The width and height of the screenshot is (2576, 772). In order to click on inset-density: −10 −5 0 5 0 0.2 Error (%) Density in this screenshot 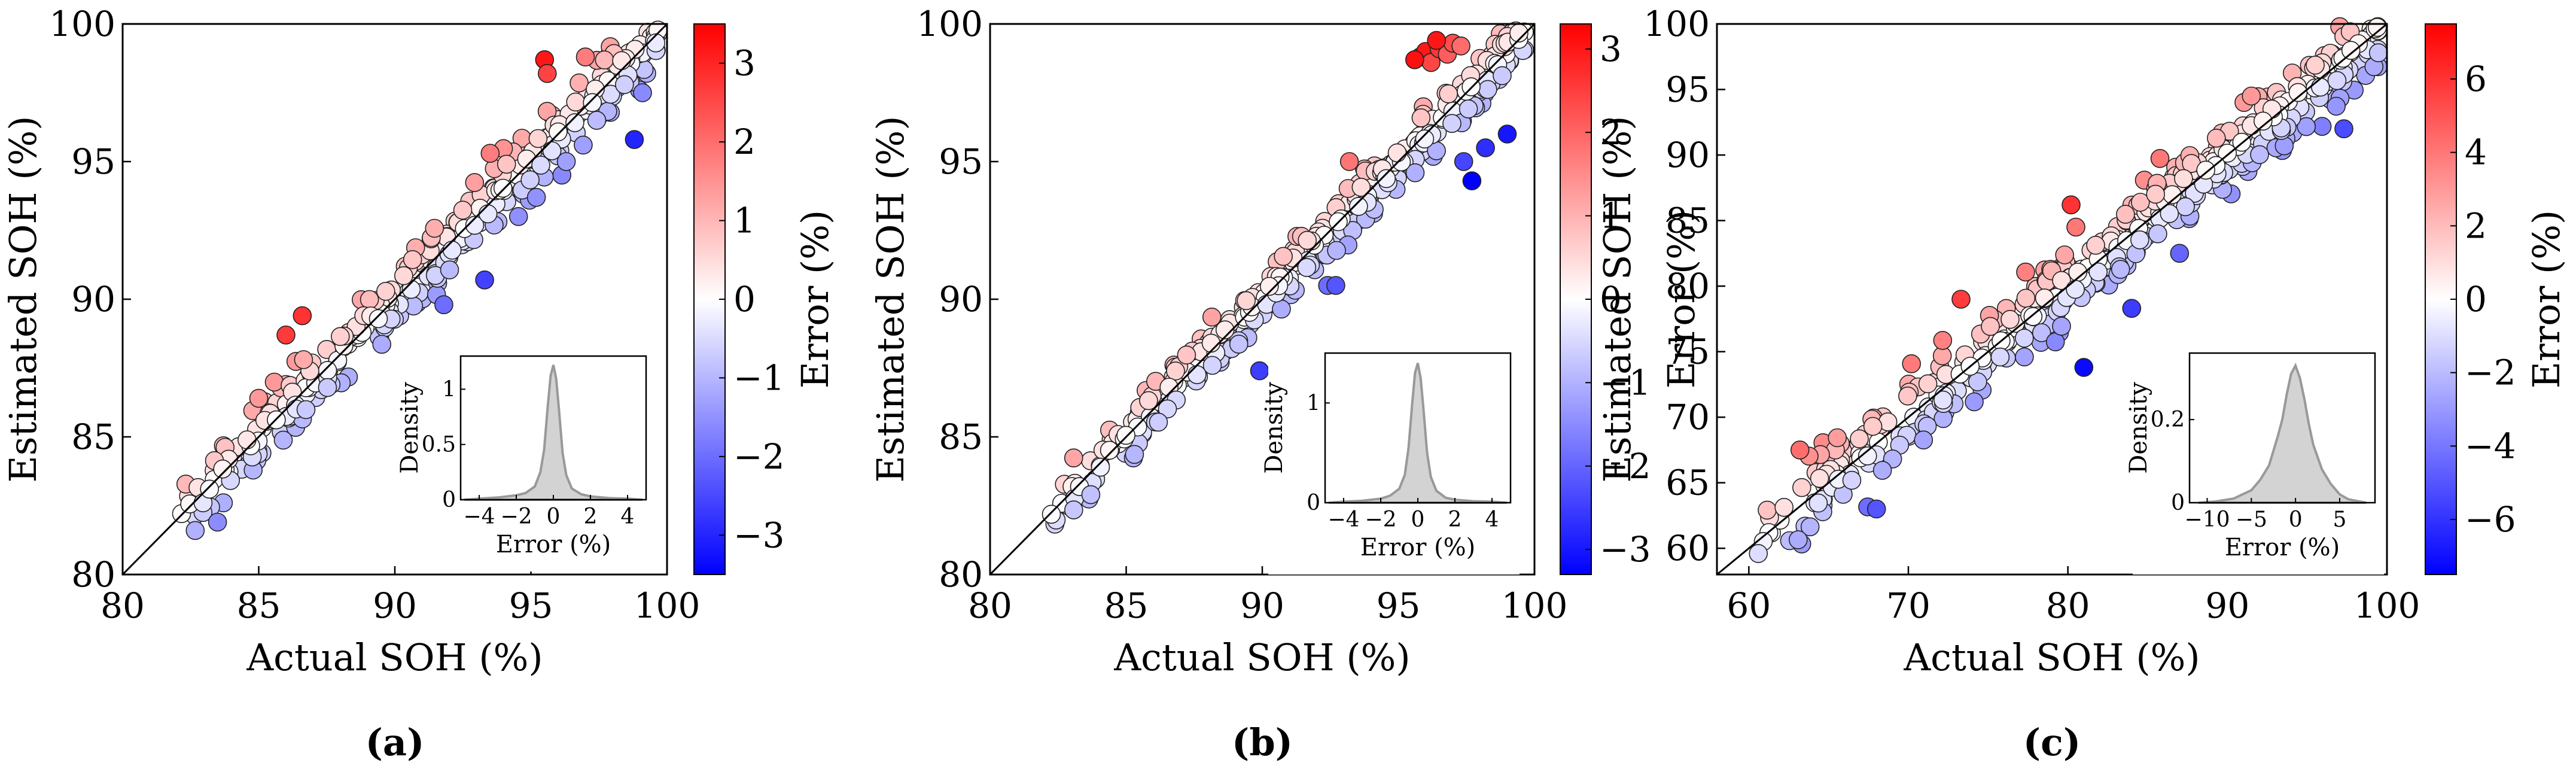, I will do `click(2254, 462)`.